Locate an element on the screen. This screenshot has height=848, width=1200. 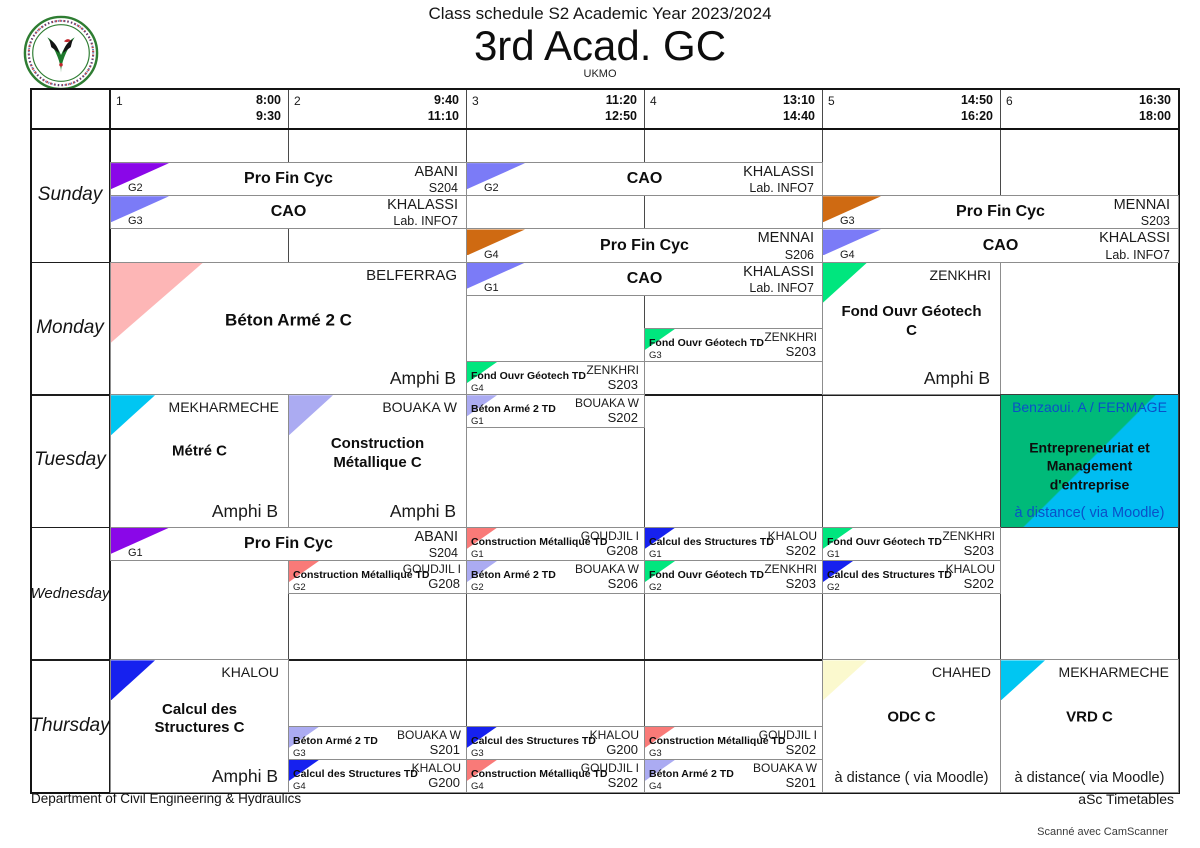
entry-teacher: BELFERRAG is located at coordinates (411, 275).